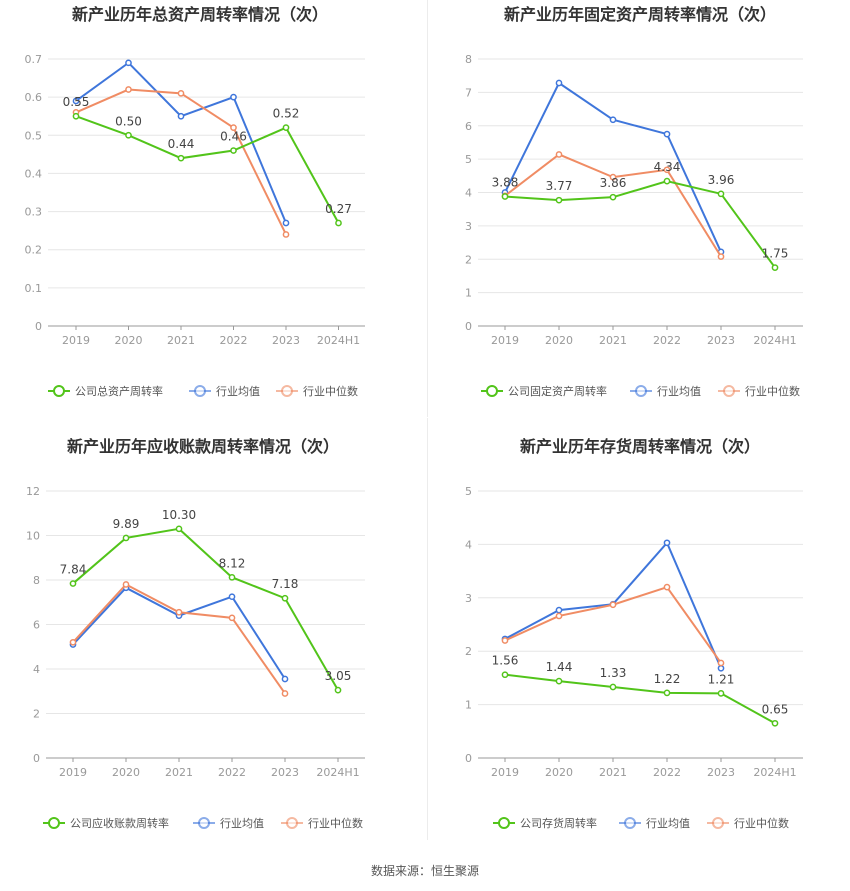 The width and height of the screenshot is (850, 891). I want to click on chart-title: 新产业历年存货周转率情况（次）, so click(640, 446).